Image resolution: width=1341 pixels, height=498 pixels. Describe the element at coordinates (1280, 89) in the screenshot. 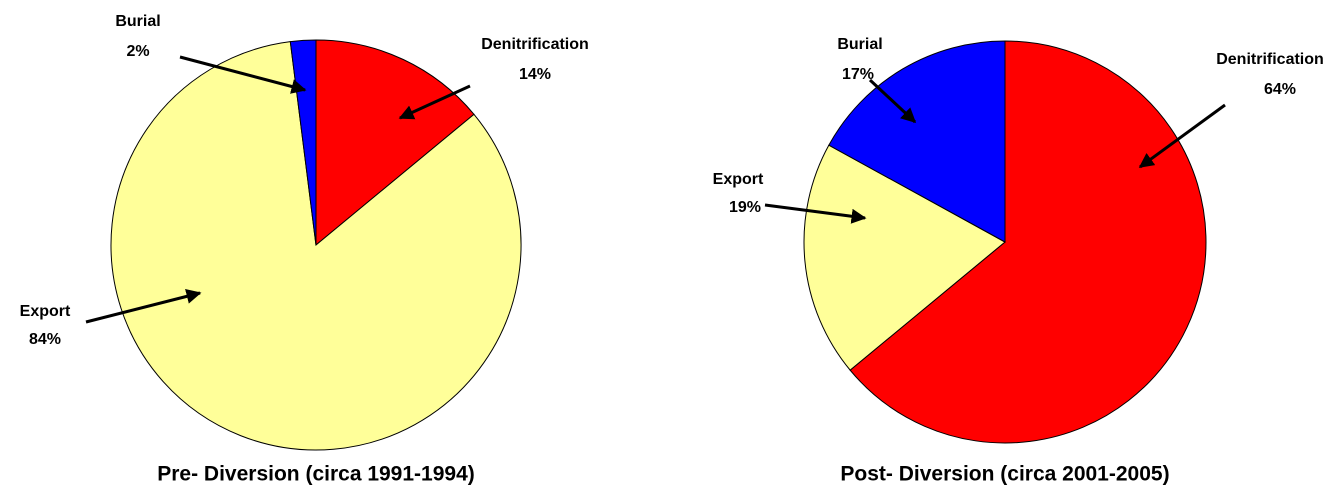

I see `slice-value-label: 64%` at that location.